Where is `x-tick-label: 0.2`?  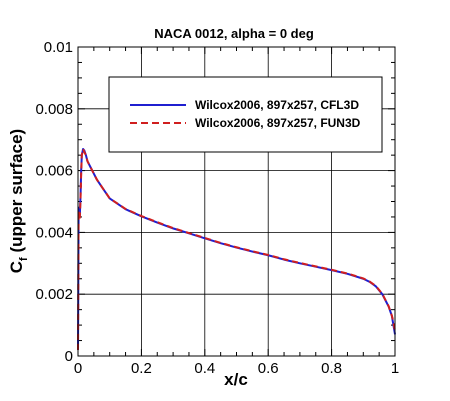 x-tick-label: 0.2 is located at coordinates (141, 368).